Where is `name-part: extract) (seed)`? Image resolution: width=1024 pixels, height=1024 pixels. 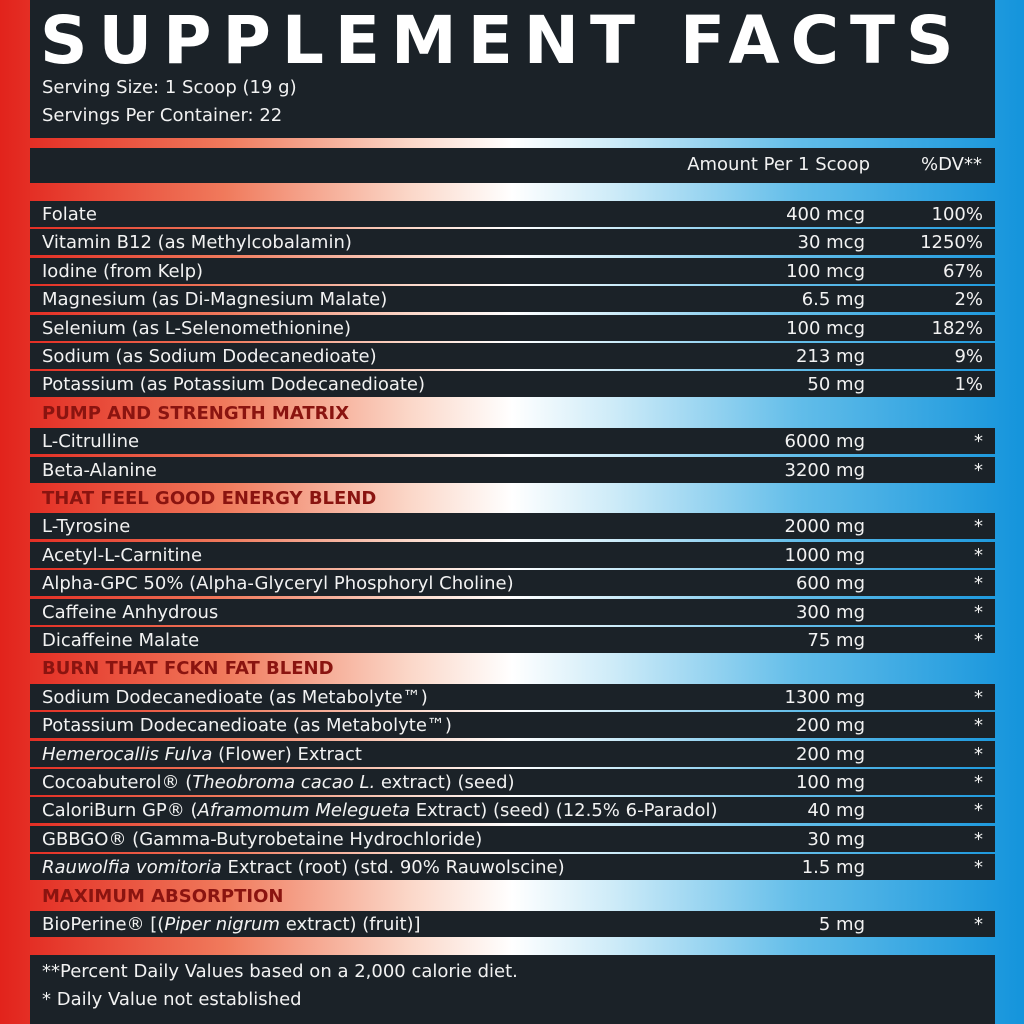
name-part: extract) (seed) is located at coordinates (445, 782).